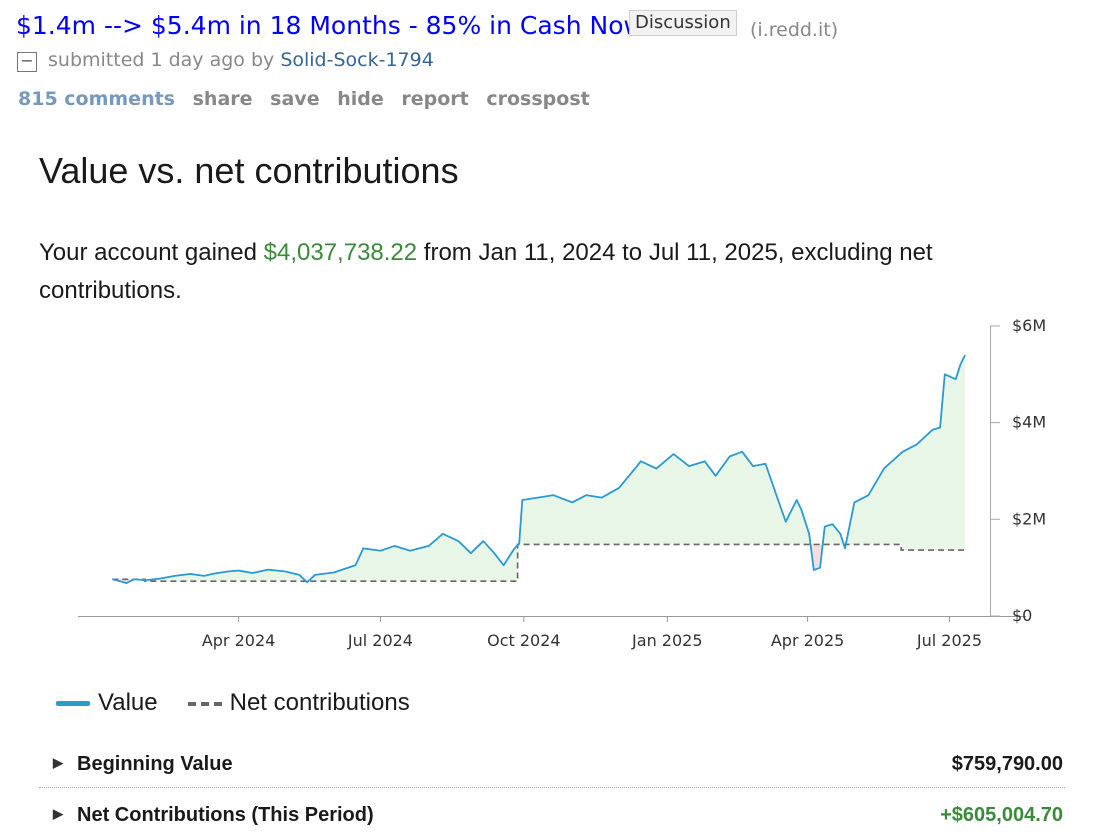 Image resolution: width=1100 pixels, height=838 pixels. What do you see at coordinates (27, 62) in the screenshot?
I see `expando-toggle-button: −` at bounding box center [27, 62].